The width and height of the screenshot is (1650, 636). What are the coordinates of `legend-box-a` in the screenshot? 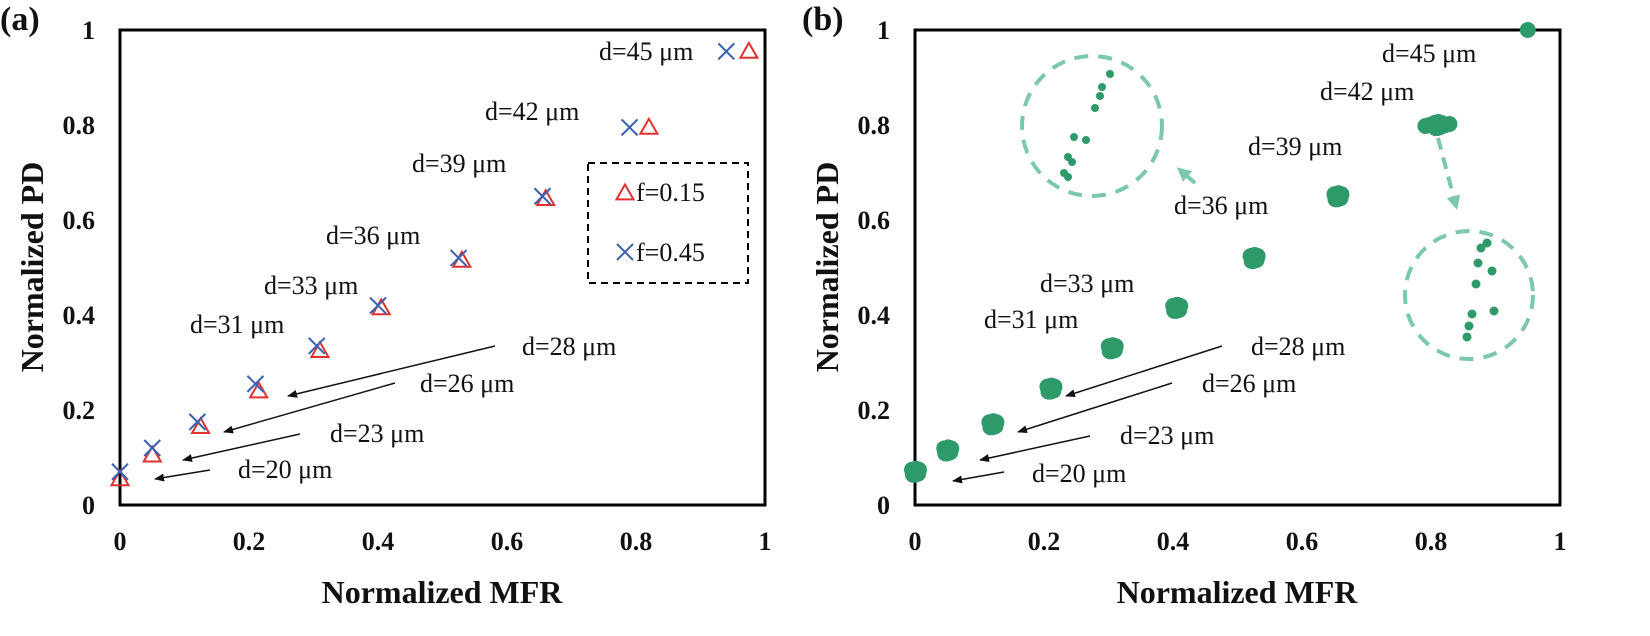 It's located at (668, 223).